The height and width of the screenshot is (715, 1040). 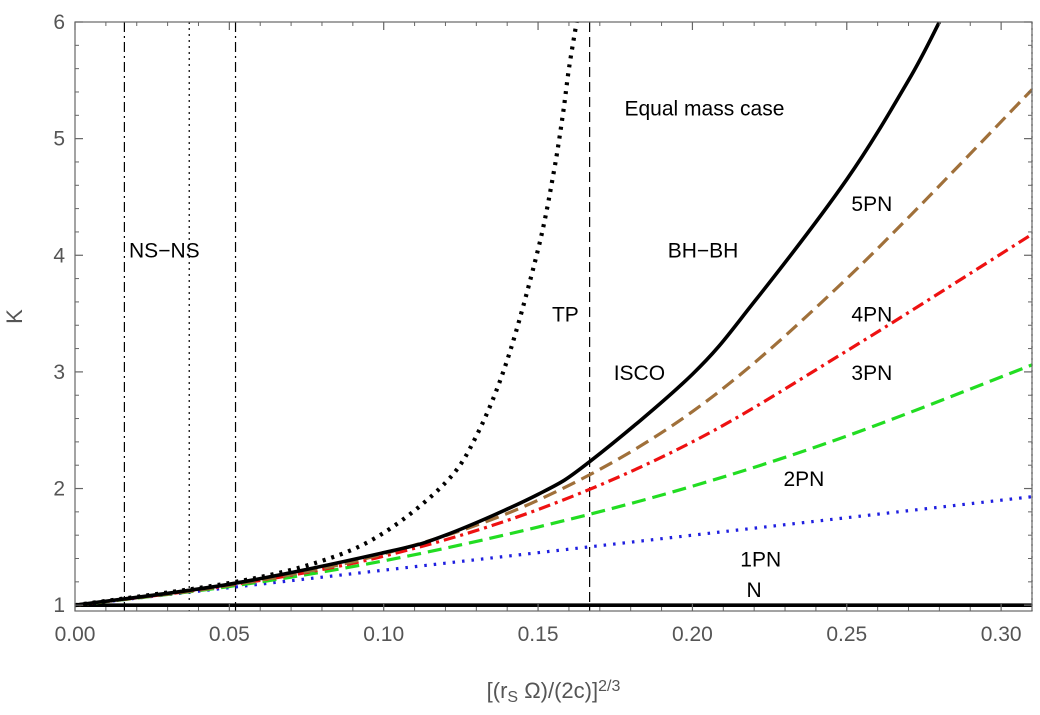 What do you see at coordinates (871, 373) in the screenshot?
I see `annotation-7: 3PN` at bounding box center [871, 373].